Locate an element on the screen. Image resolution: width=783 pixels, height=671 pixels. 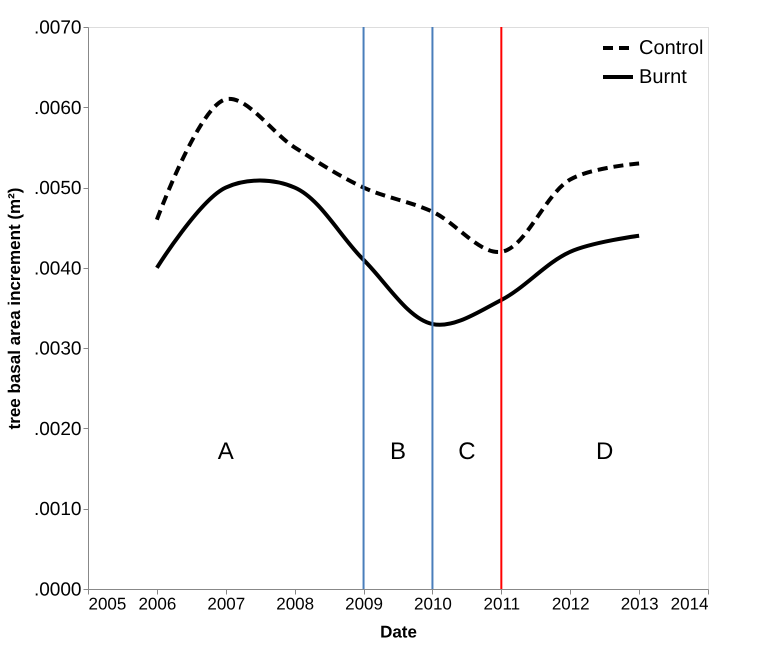
x-axis-title: Date is located at coordinates (398, 632).